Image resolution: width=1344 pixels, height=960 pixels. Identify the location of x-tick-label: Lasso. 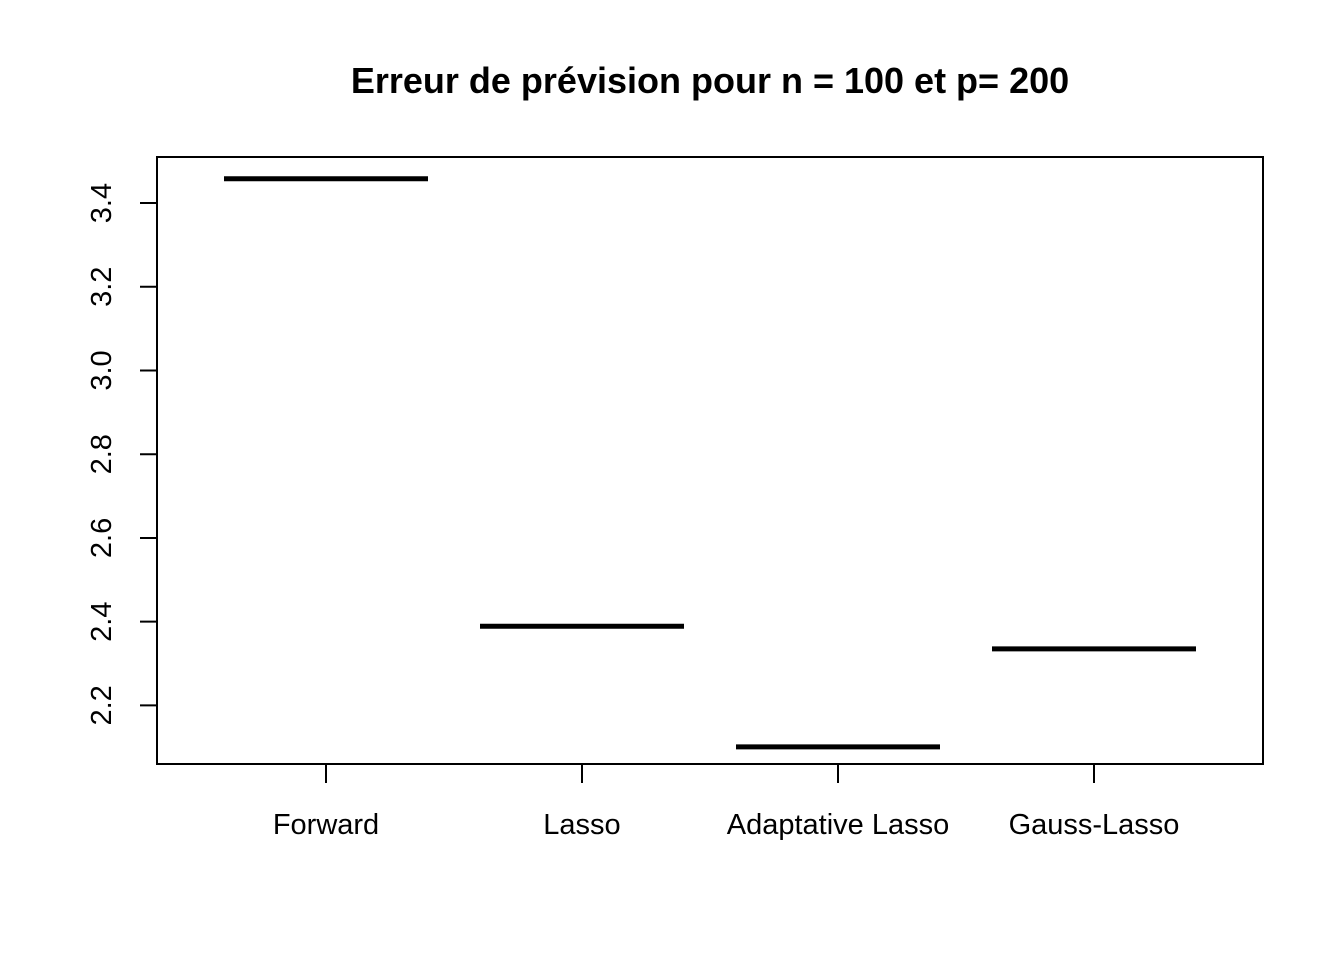
(581, 825).